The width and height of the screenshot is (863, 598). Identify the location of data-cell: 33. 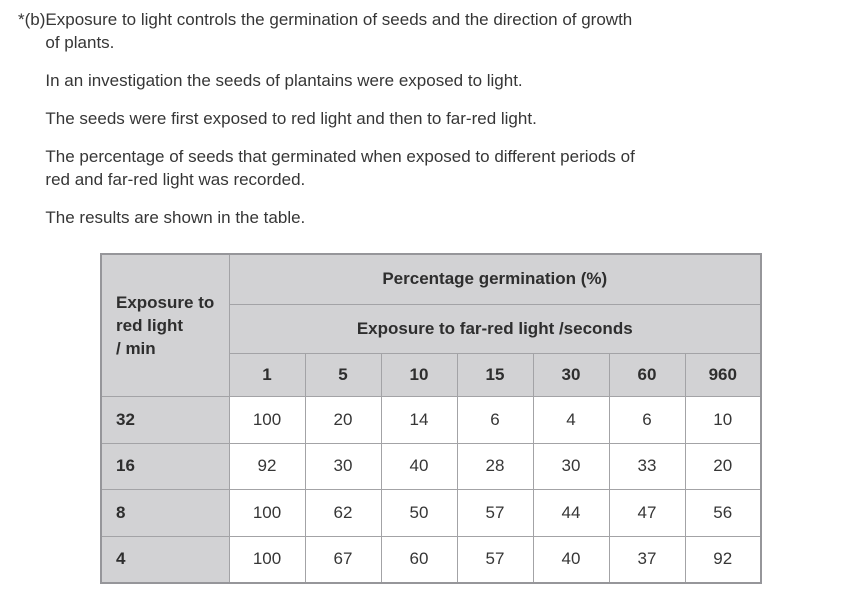
(647, 466).